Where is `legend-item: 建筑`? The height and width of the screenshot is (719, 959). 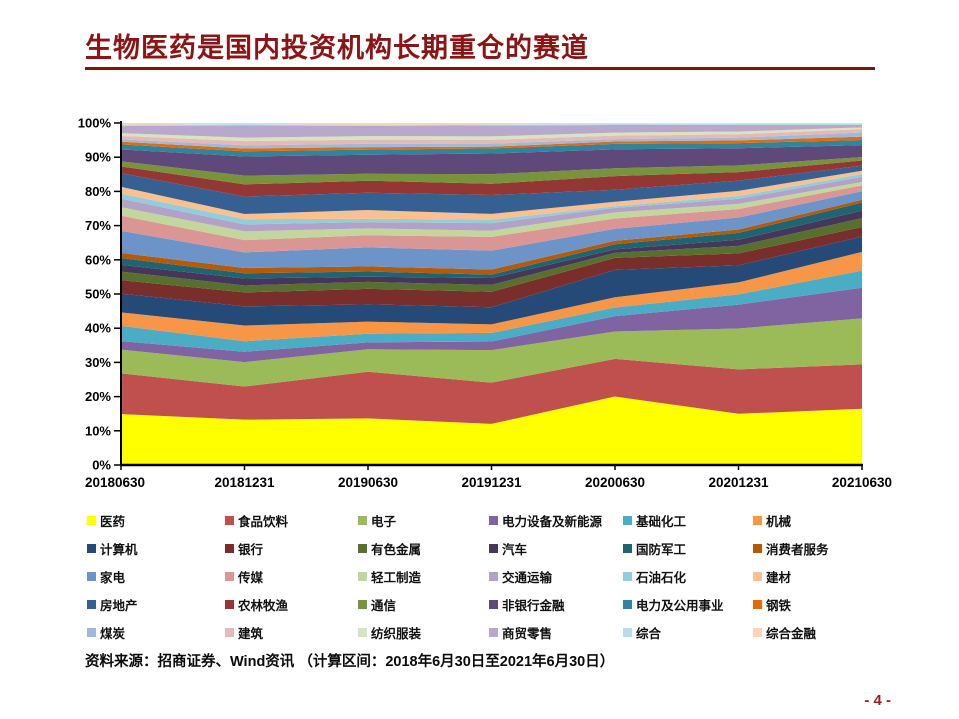
legend-item: 建筑 is located at coordinates (291, 632).